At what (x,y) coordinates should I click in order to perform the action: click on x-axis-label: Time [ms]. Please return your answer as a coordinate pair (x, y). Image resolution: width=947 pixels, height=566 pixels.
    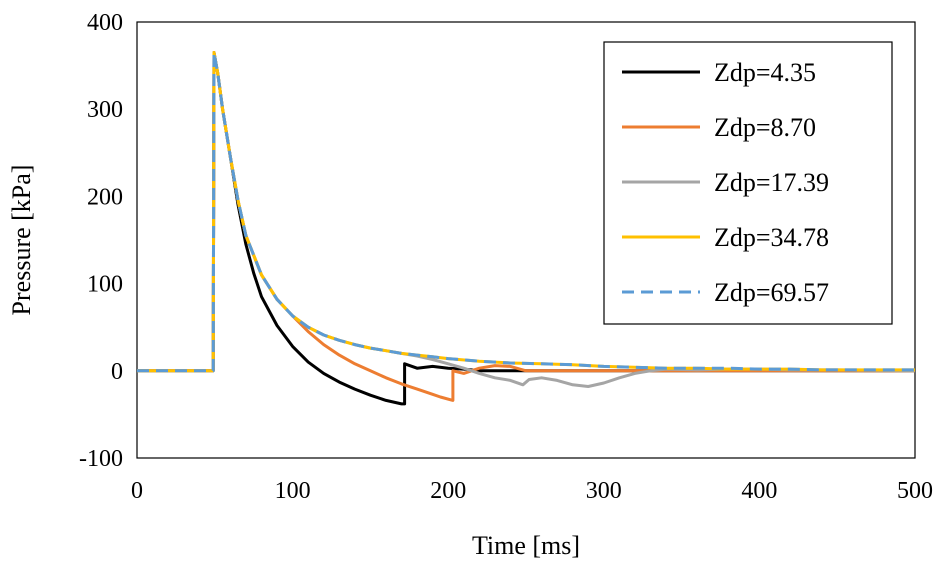
    Looking at the image, I should click on (526, 545).